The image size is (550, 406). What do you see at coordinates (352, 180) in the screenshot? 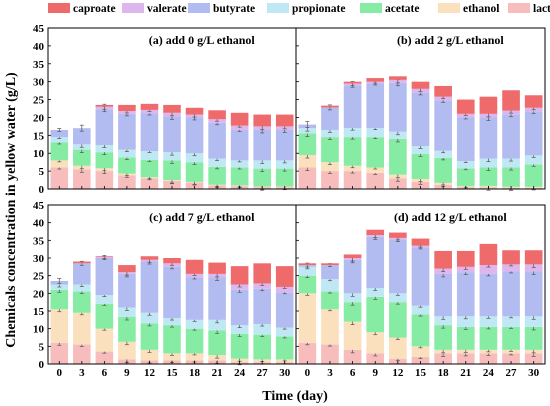
I see `bar-segment-lactate-p2-d6` at bounding box center [352, 180].